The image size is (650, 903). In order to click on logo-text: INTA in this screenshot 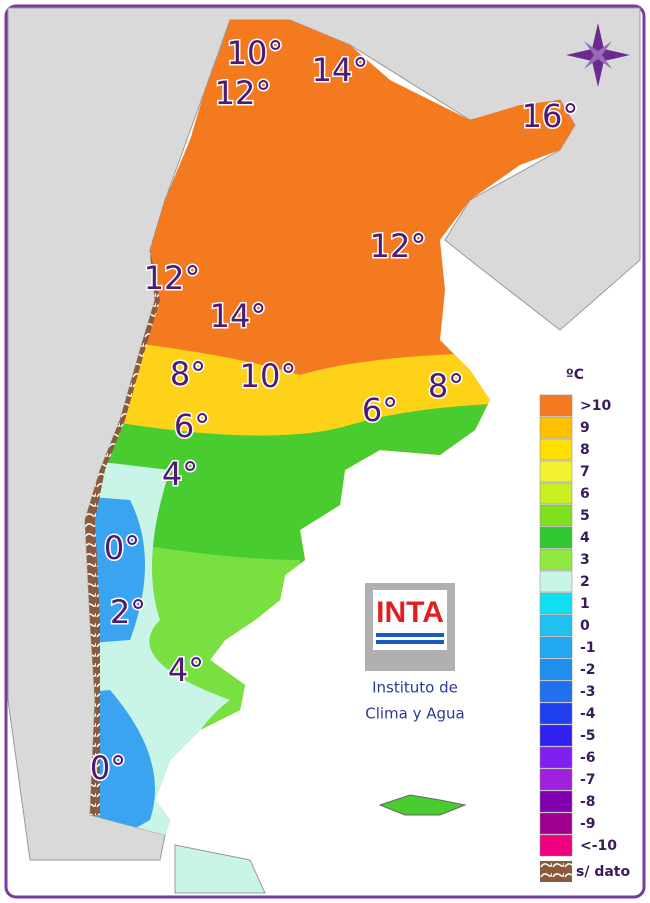, I will do `click(410, 612)`.